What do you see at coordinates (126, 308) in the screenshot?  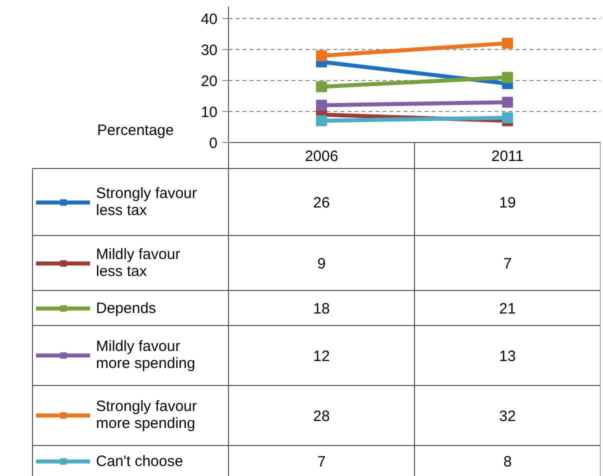 I see `legend-label: Depends` at bounding box center [126, 308].